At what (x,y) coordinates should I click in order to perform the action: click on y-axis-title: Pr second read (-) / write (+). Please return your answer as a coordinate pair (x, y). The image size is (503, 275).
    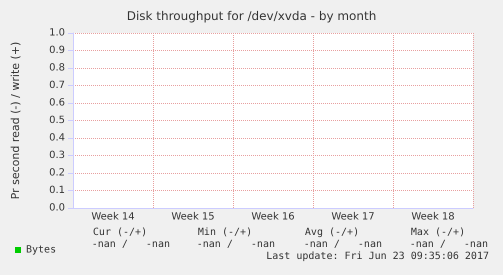
    Looking at the image, I should click on (15, 121).